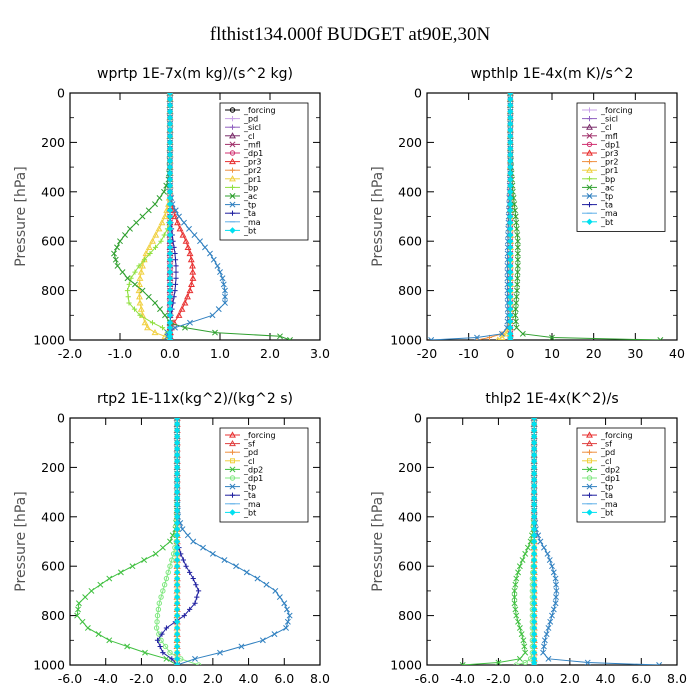 Image resolution: width=700 pixels, height=700 pixels. I want to click on y-tick-label: 600, so click(410, 241).